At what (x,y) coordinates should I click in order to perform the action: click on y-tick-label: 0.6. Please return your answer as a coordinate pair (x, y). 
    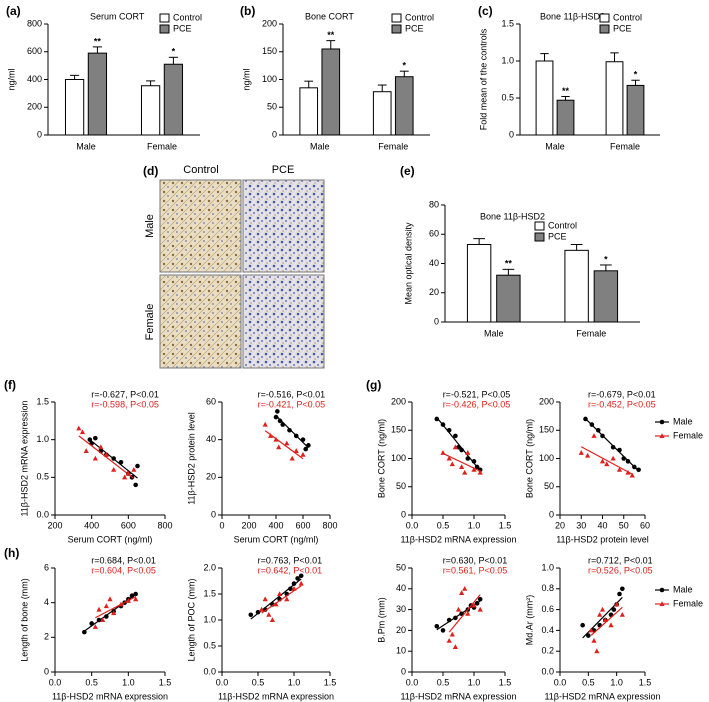
    Looking at the image, I should click on (547, 609).